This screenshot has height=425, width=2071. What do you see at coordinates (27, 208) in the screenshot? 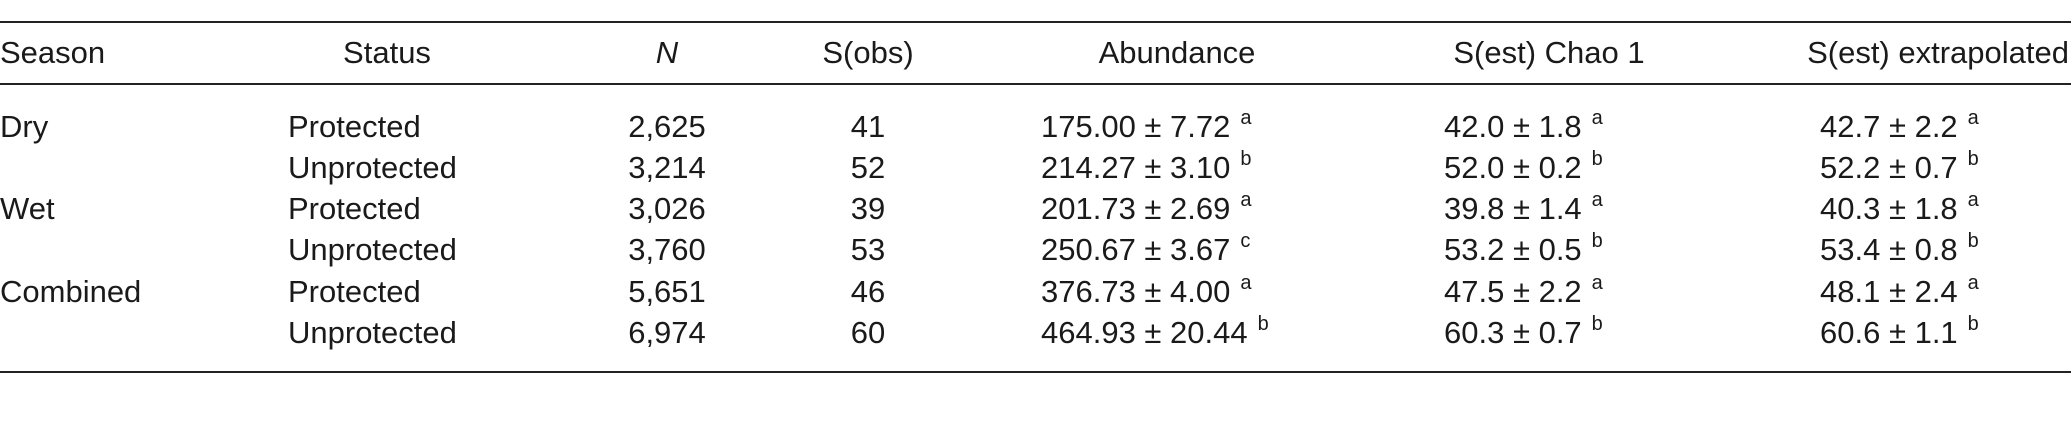
I see `cell: Wet` at bounding box center [27, 208].